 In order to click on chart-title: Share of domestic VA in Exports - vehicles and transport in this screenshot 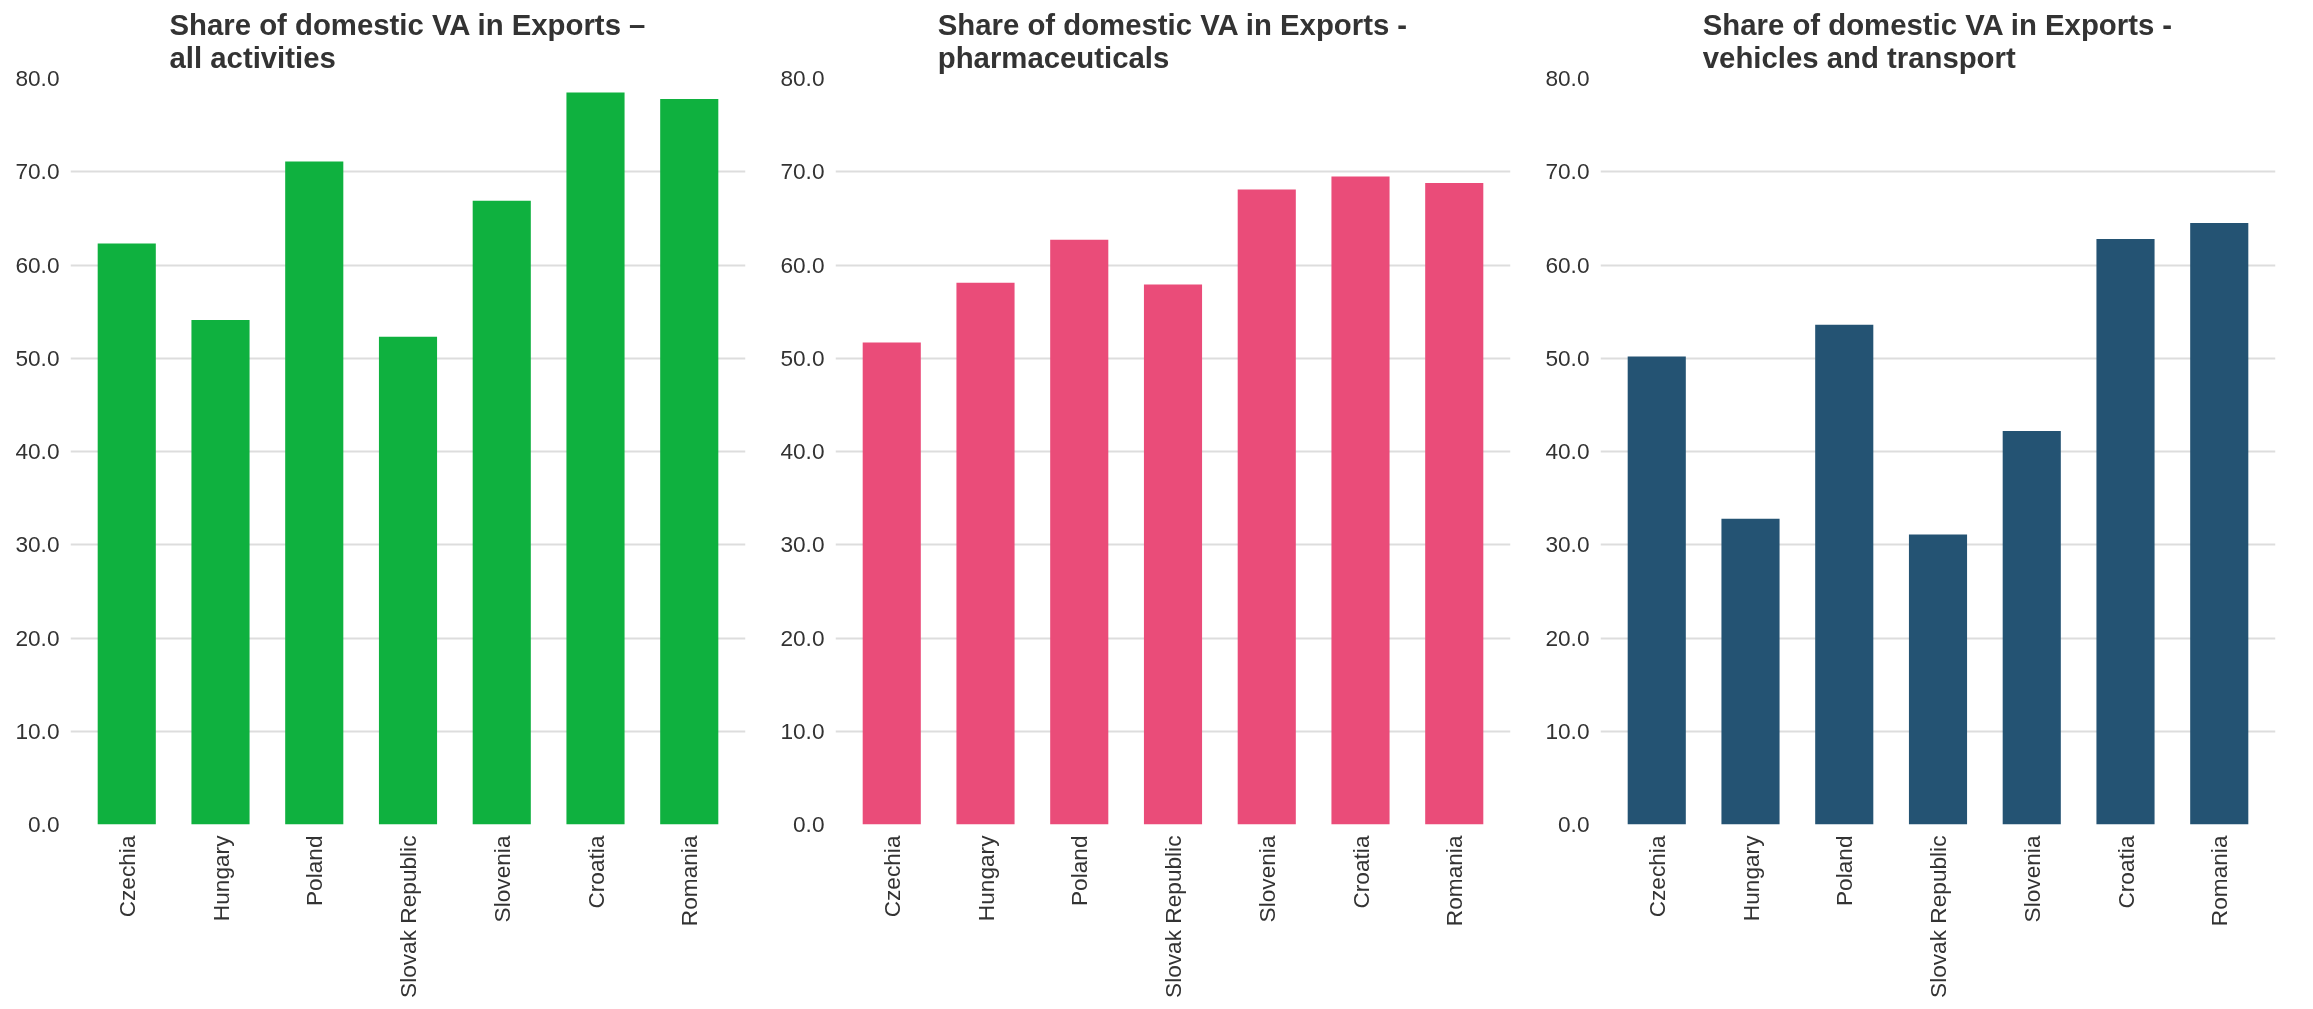, I will do `click(1937, 40)`.